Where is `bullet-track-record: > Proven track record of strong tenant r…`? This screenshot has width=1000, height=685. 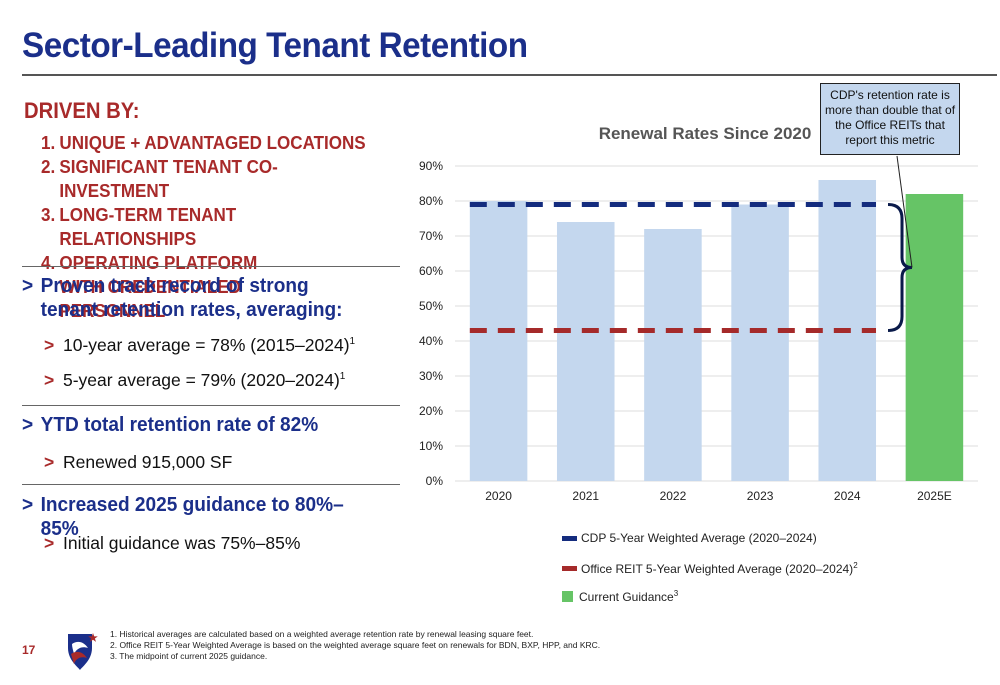 bullet-track-record: > Proven track record of strong tenant r… is located at coordinates (198, 298).